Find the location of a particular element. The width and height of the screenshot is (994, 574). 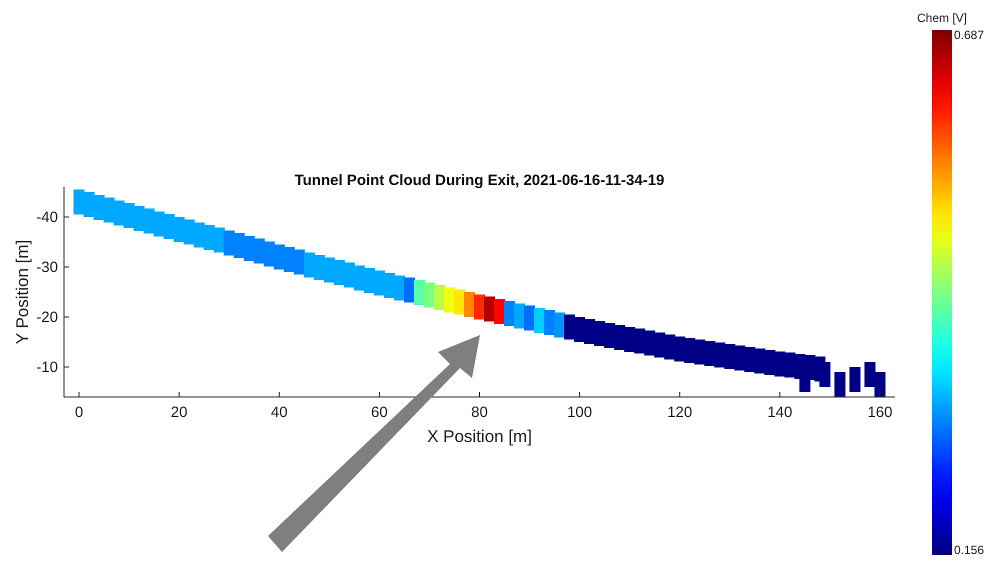

y-axis-title: Y Position [m] is located at coordinates (22, 292).